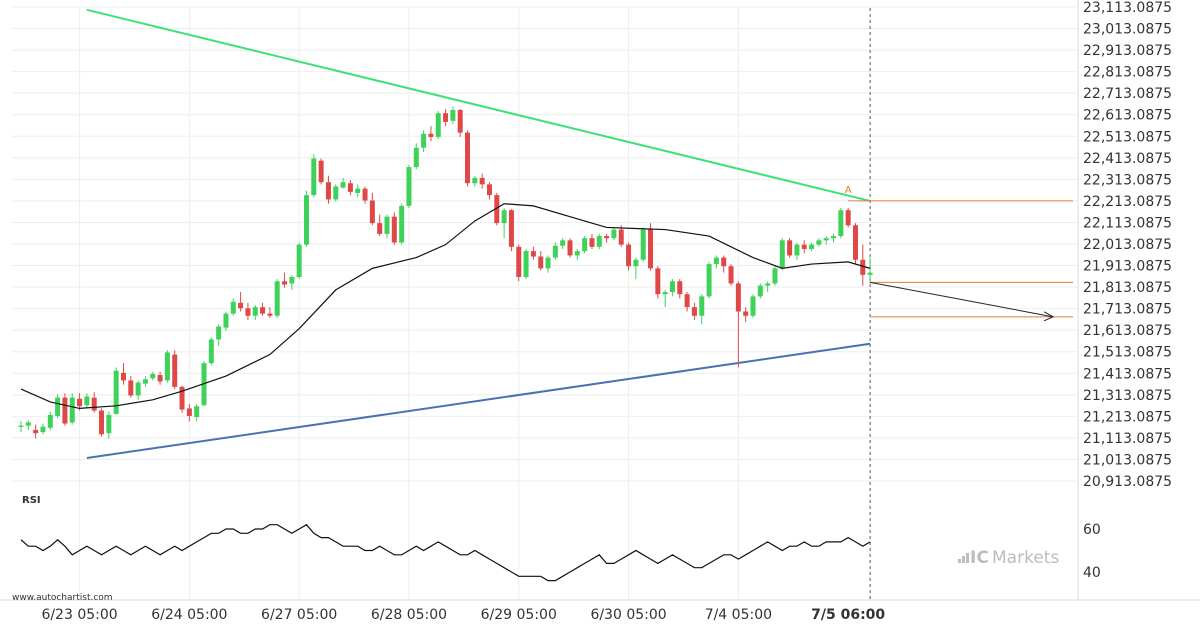 This screenshot has height=634, width=1200. I want to click on price-tick-label: 21,713.0875, so click(1127, 310).